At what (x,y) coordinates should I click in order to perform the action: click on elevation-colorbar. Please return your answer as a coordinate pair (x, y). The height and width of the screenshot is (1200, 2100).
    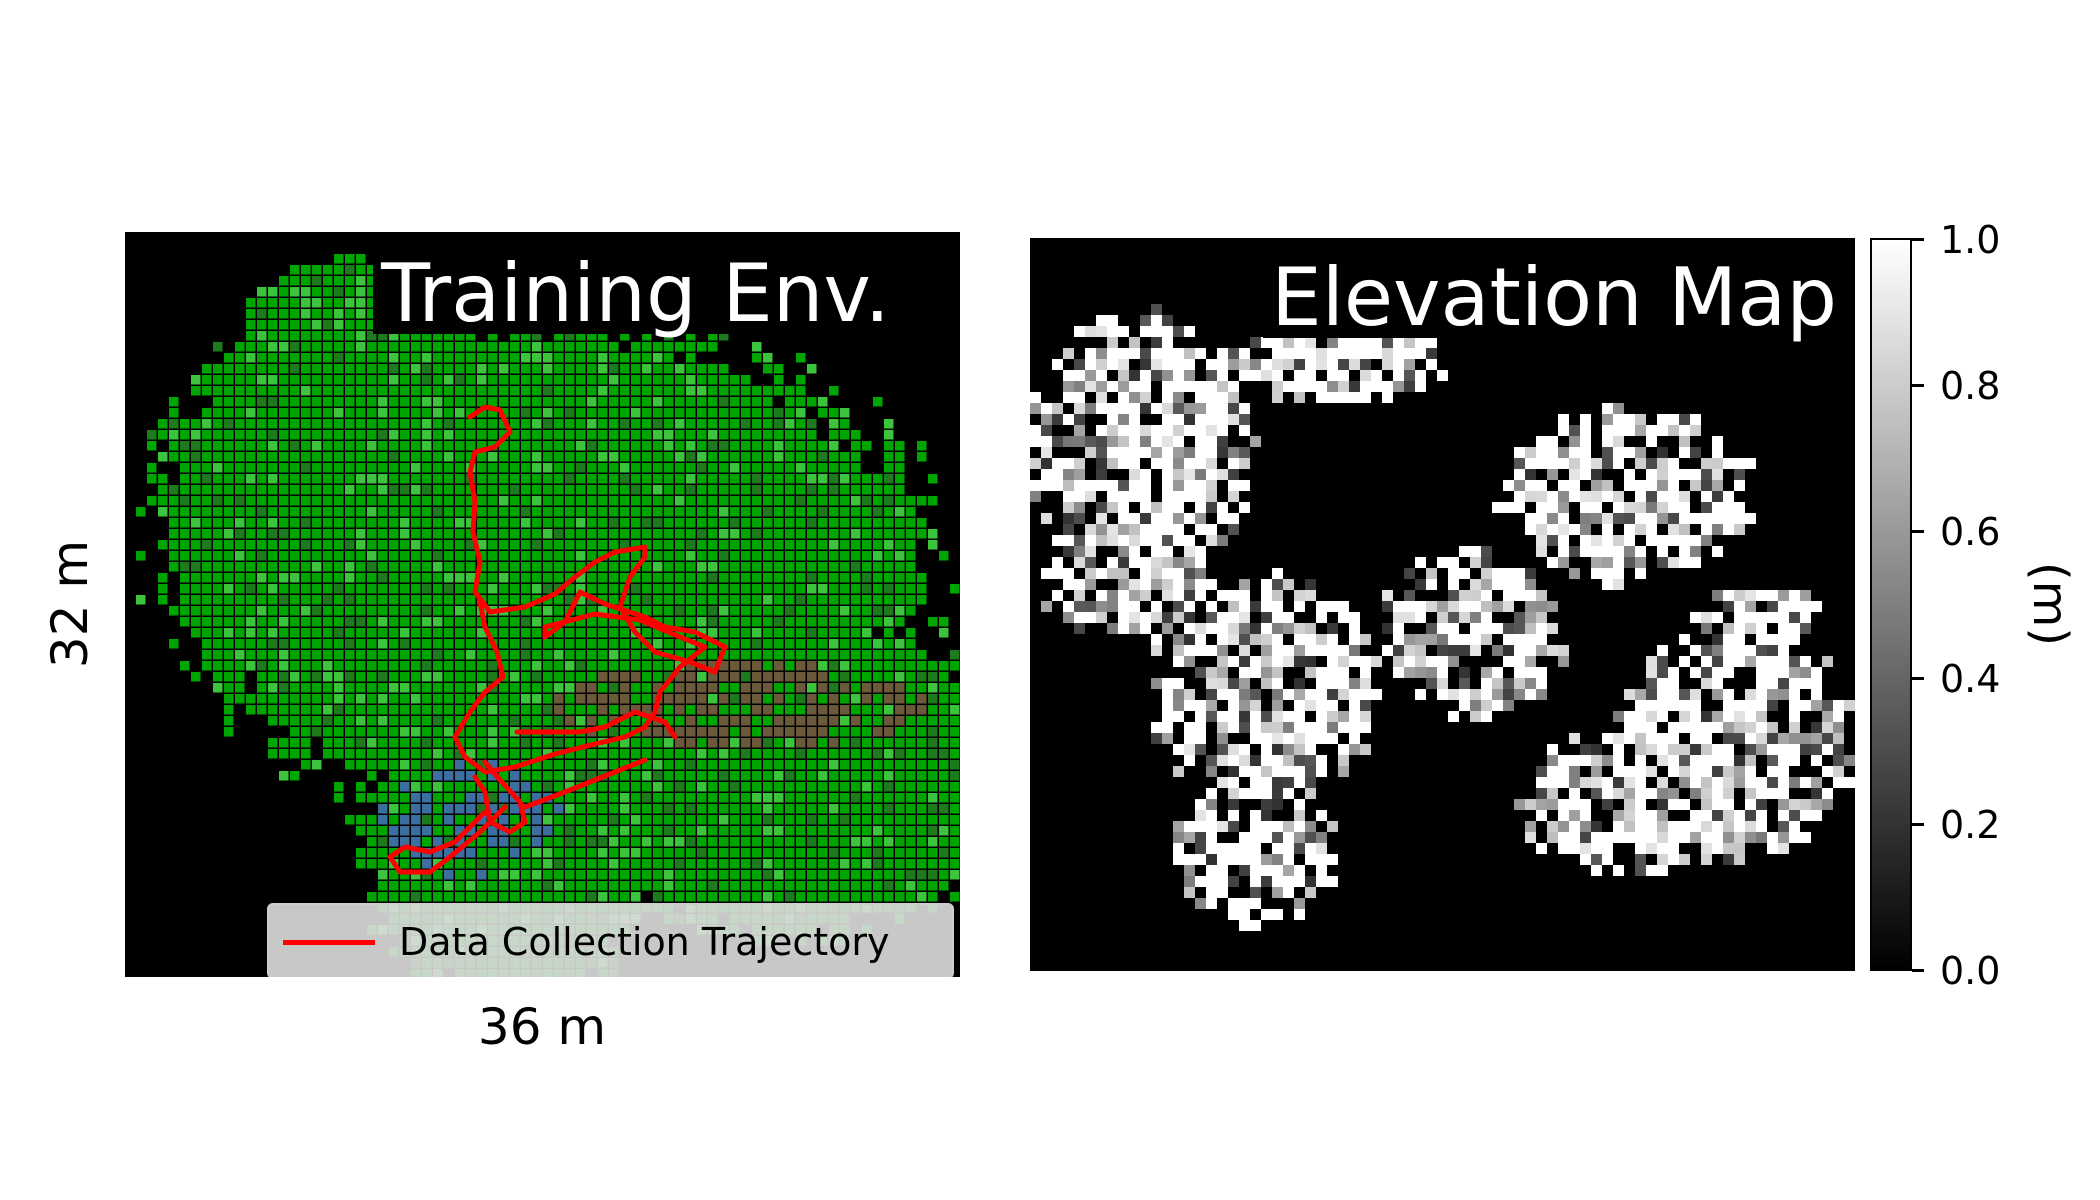
    Looking at the image, I should click on (1891, 604).